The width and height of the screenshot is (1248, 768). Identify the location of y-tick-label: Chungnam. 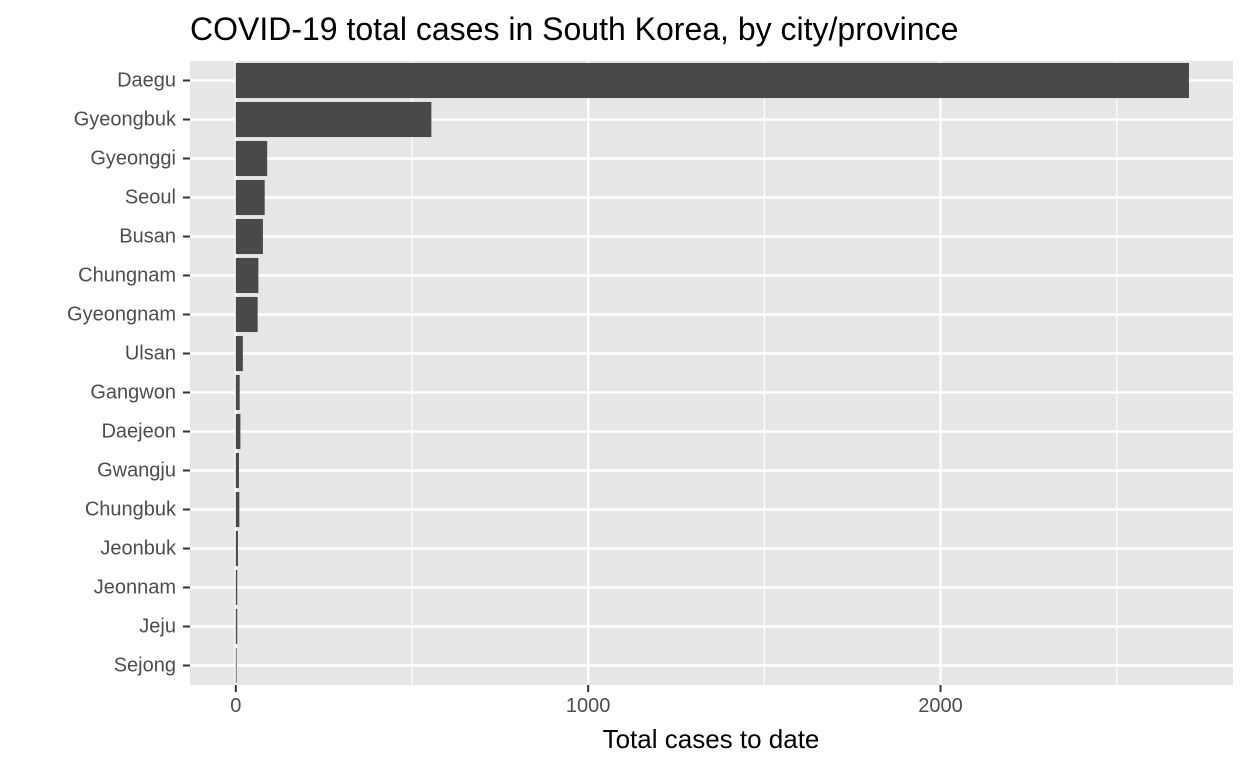
(127, 276).